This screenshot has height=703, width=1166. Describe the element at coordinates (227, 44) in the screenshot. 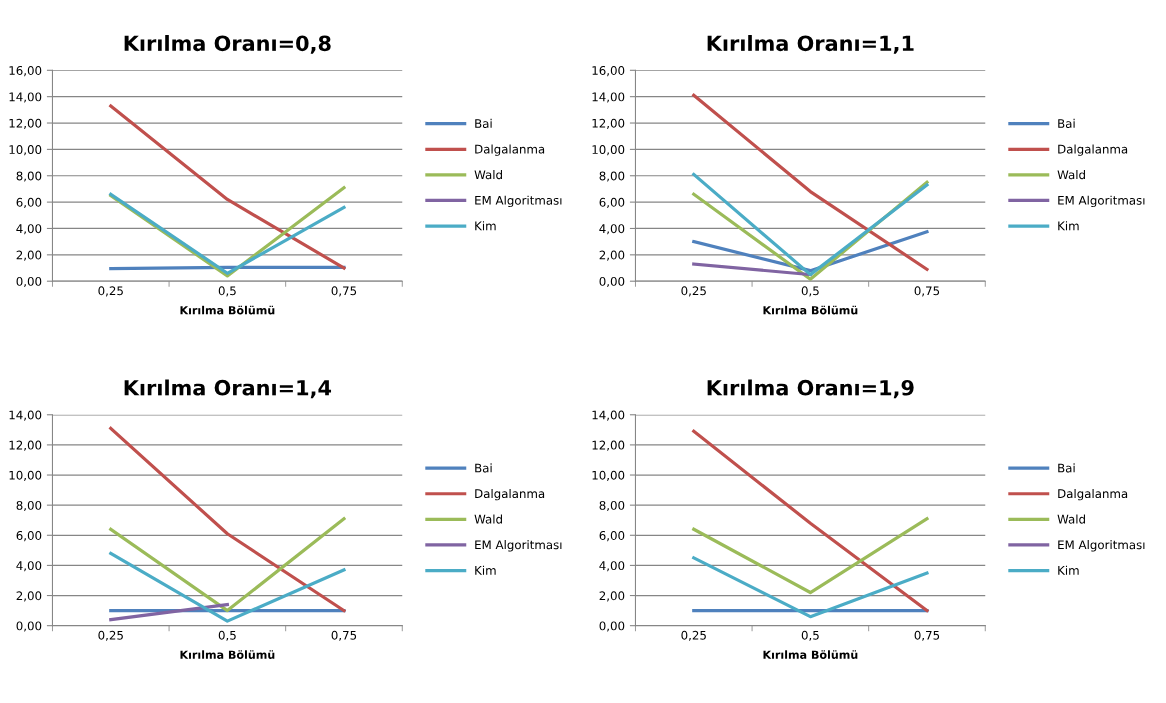

I see `chart-title: Kırılma Oranı=0,8` at that location.